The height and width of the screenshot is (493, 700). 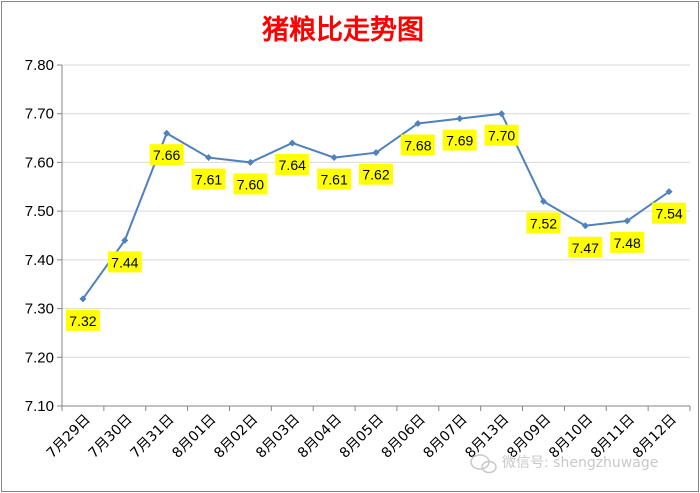 I want to click on y-tick-label: 7.80, so click(x=39, y=65).